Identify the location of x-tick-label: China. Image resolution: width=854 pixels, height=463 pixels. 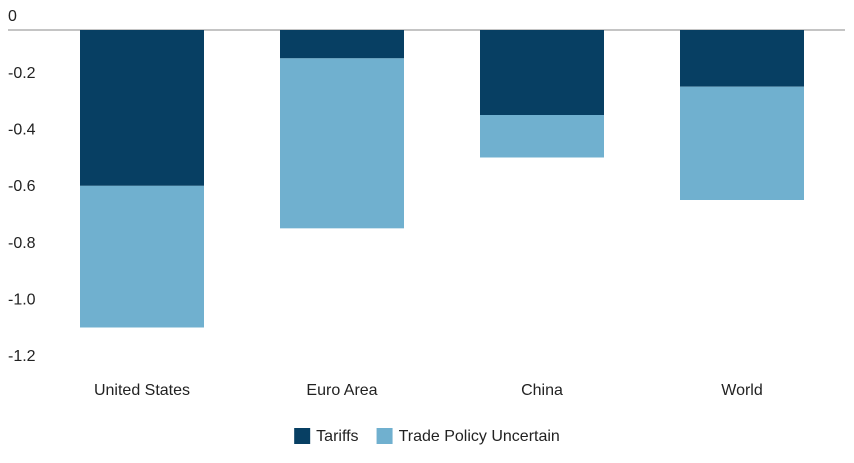
(542, 390).